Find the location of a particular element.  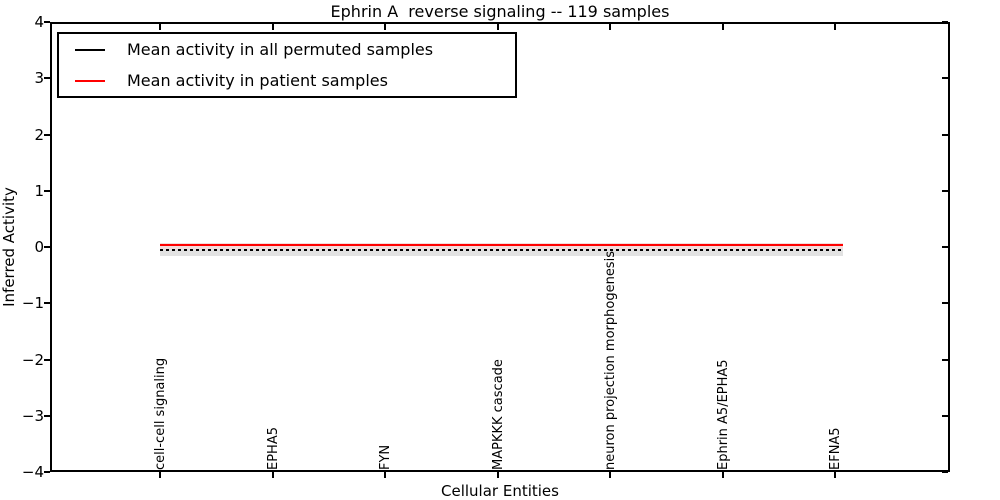

entity-tick-label: cell-cell signaling is located at coordinates (160, 413).